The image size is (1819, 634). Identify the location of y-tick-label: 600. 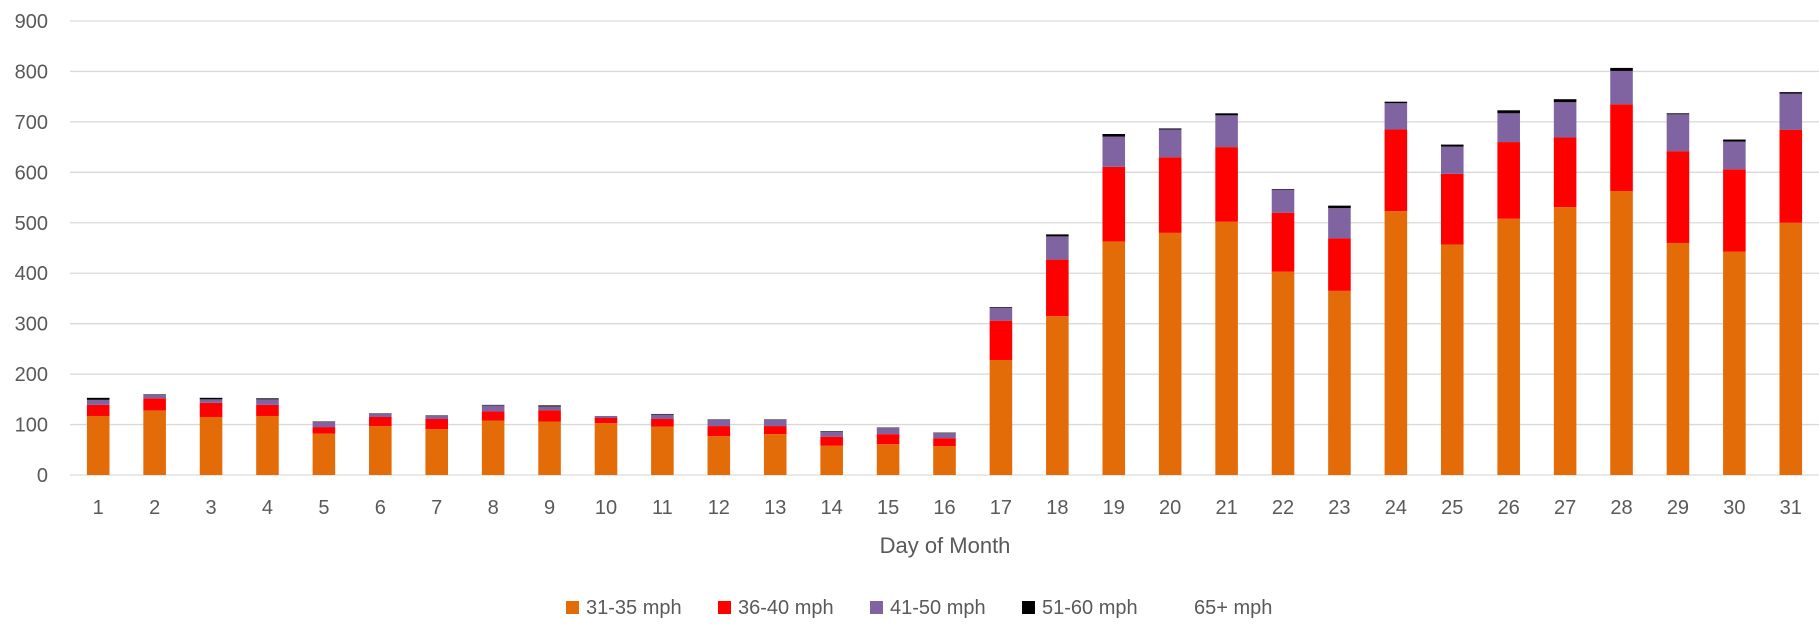
(31, 173).